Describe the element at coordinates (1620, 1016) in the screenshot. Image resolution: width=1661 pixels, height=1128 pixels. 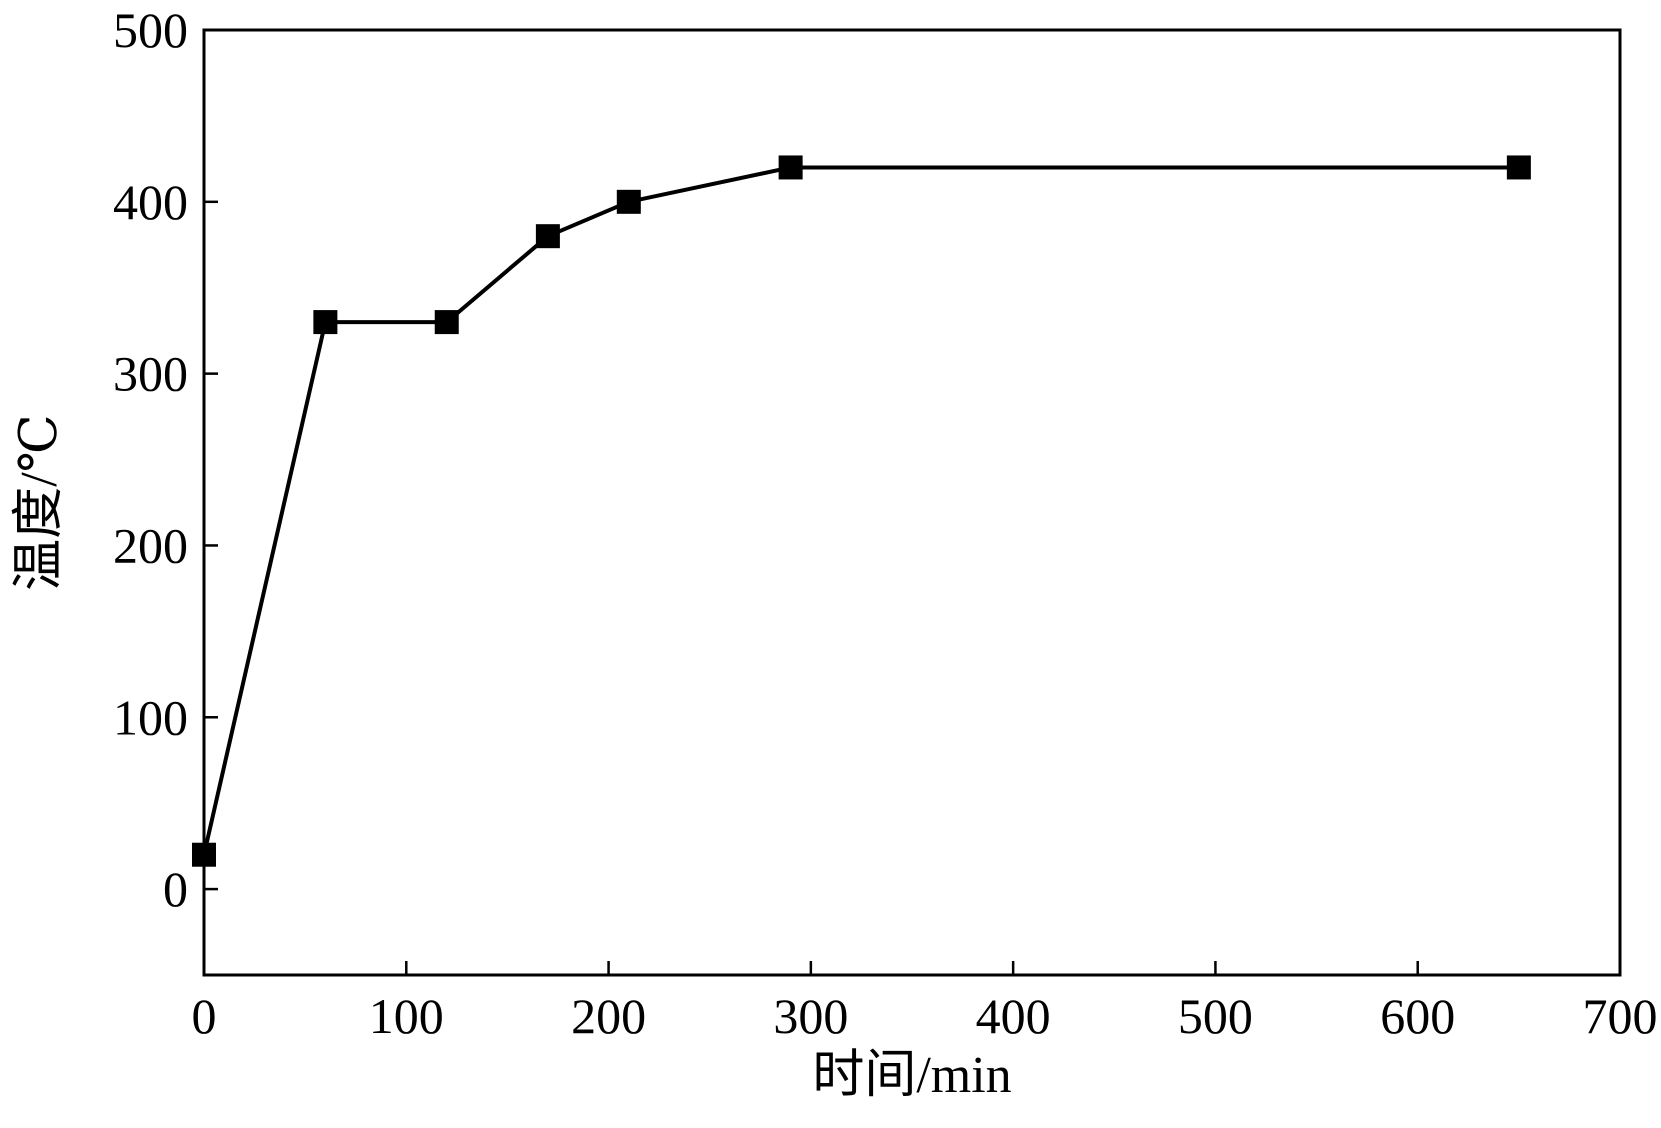
I see `x-tick-label: 700` at that location.